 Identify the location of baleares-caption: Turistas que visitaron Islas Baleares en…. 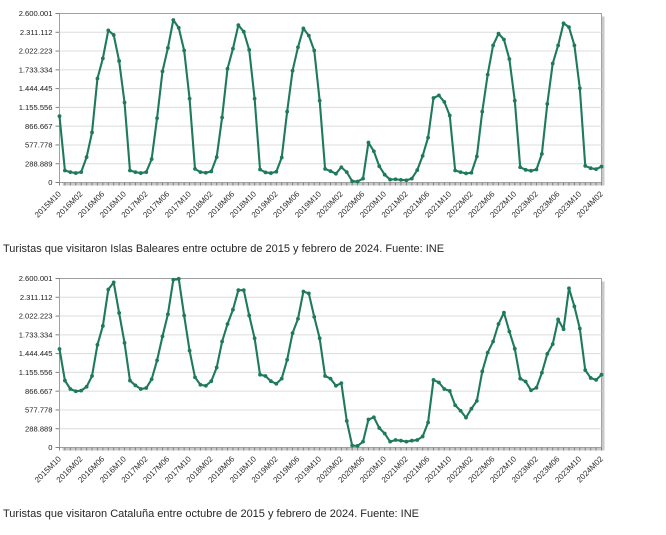
(224, 249).